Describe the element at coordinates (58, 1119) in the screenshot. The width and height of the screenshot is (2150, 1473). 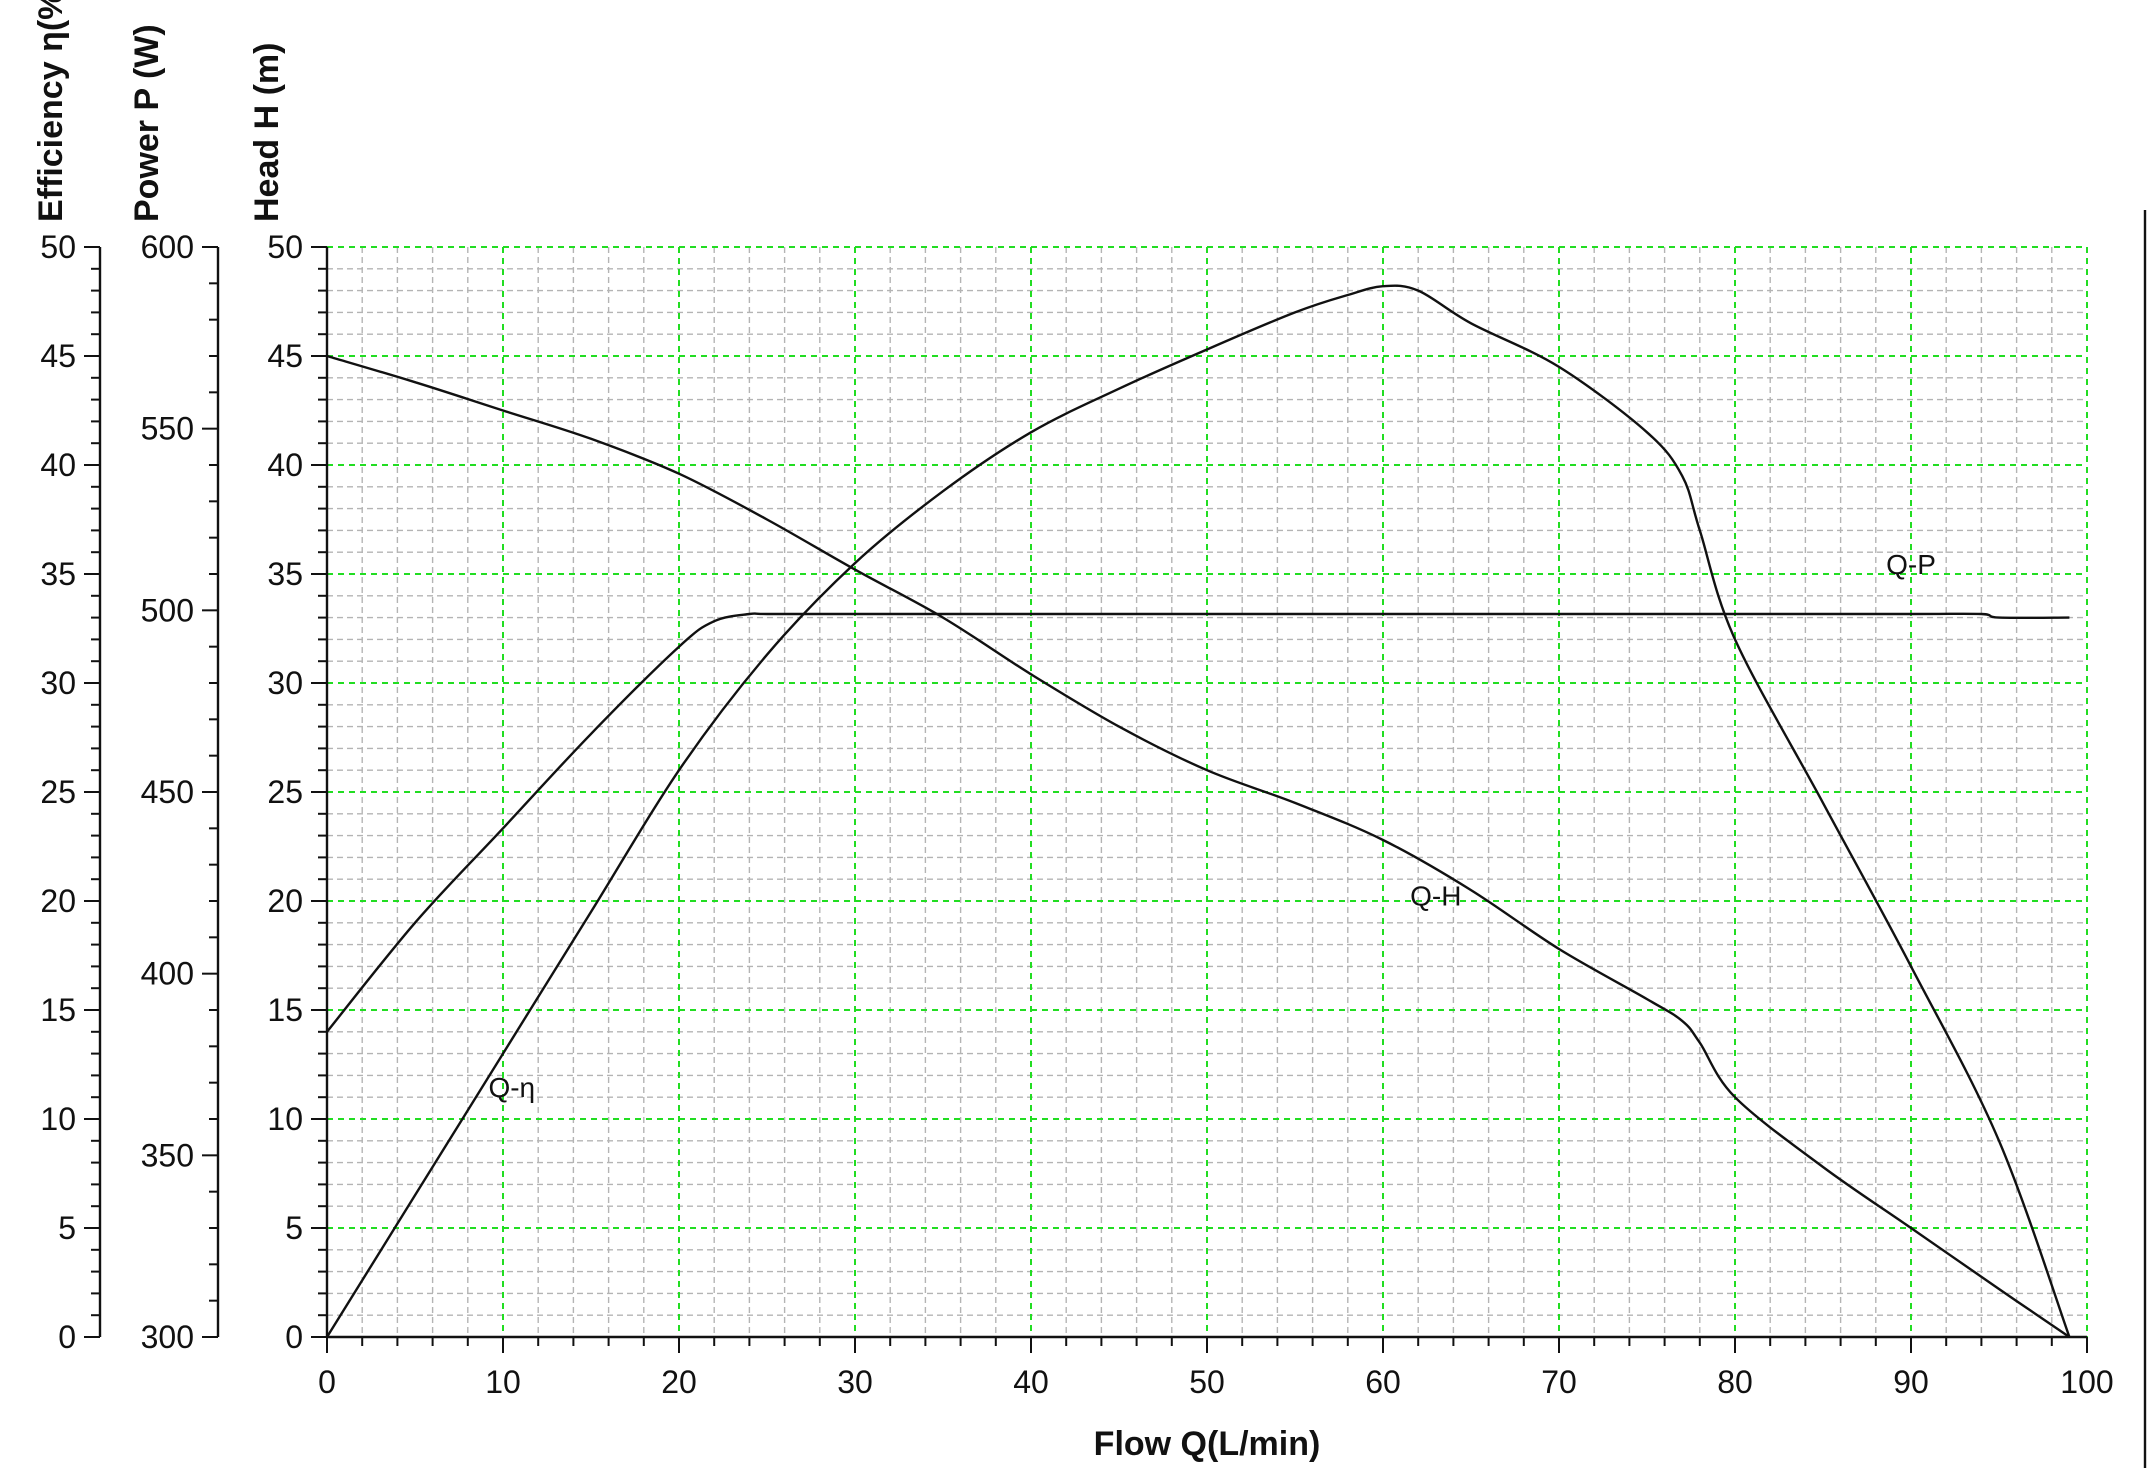
I see `efficiency-tick-label: 10` at that location.